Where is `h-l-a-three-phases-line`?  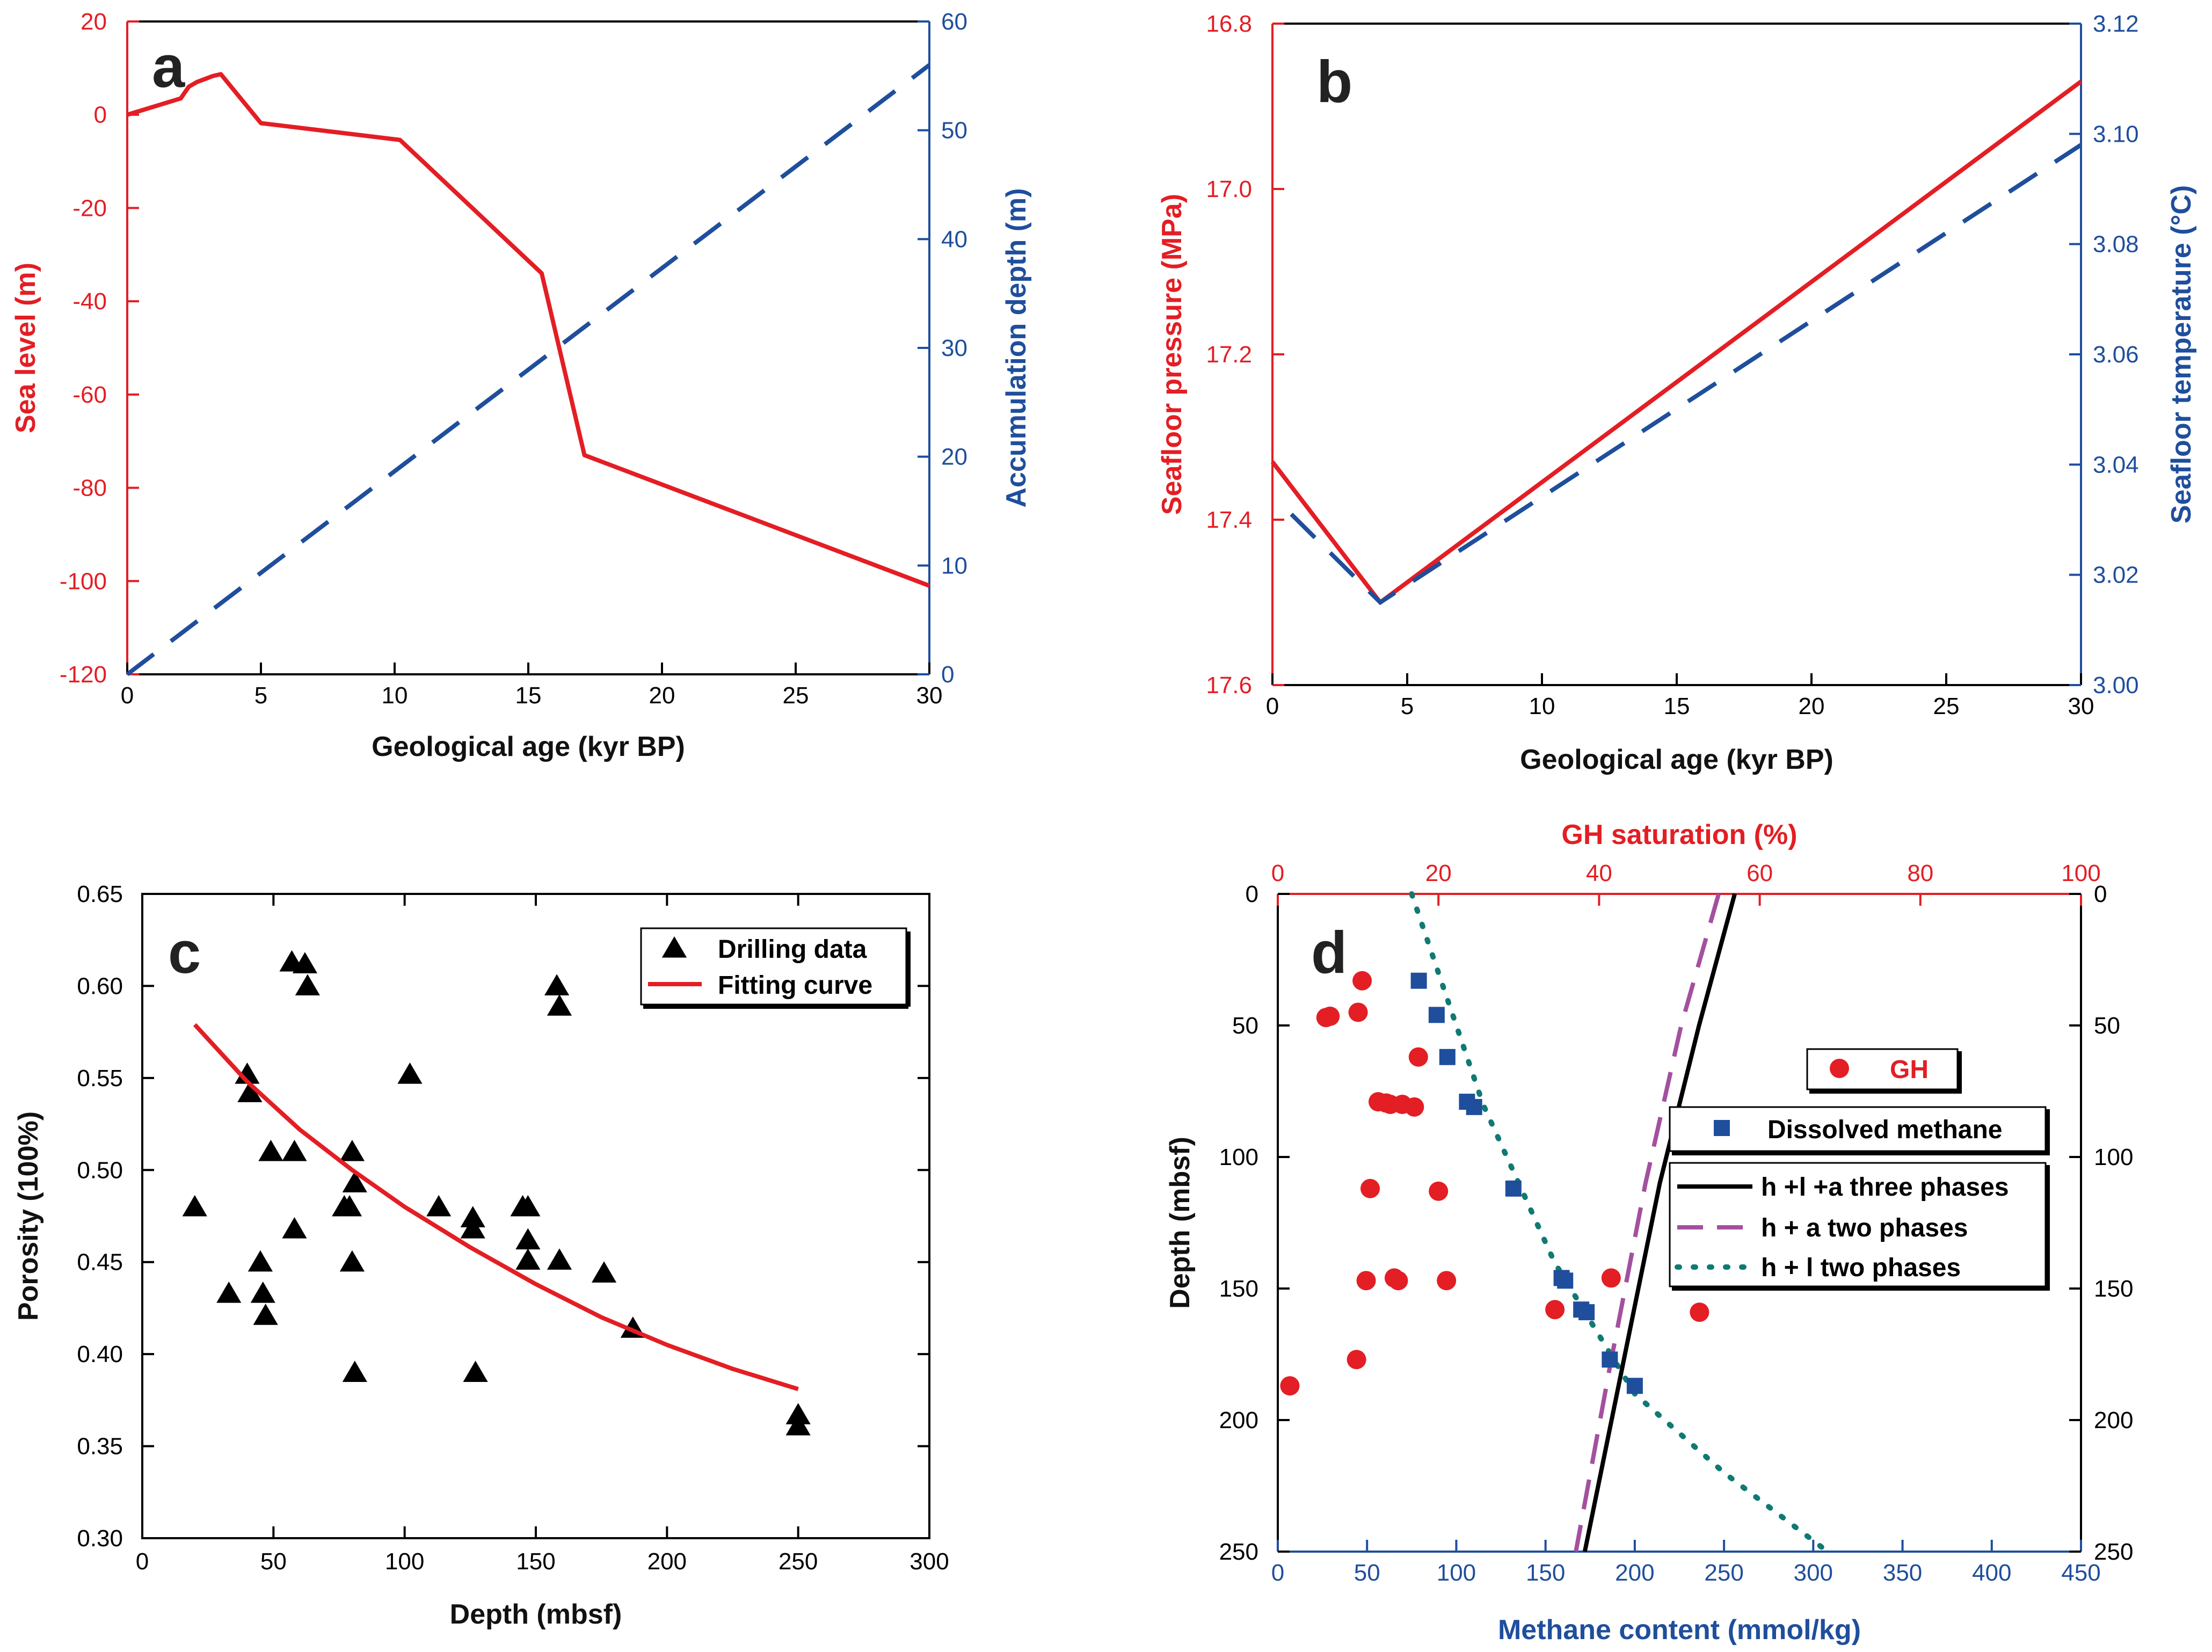
h-l-a-three-phases-line is located at coordinates (1659, 1223).